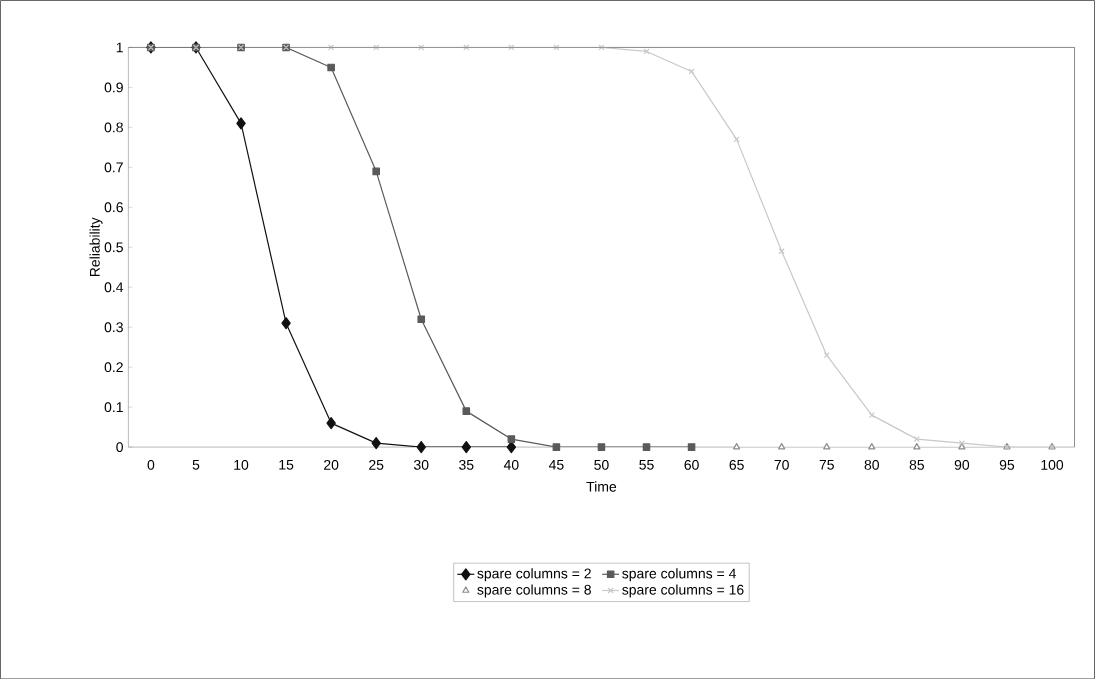  Describe the element at coordinates (646, 464) in the screenshot. I see `x-tick-label: 55` at that location.